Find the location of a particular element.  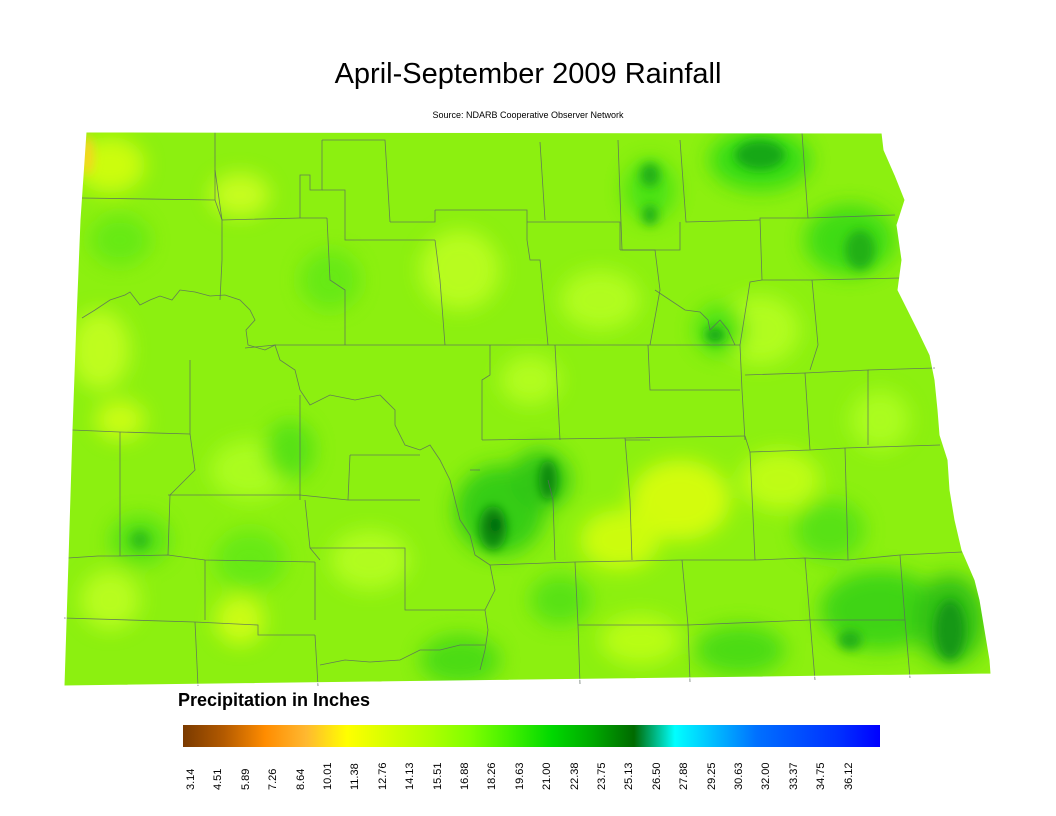

map-title: April-September 2009 Rainfall is located at coordinates (528, 74).